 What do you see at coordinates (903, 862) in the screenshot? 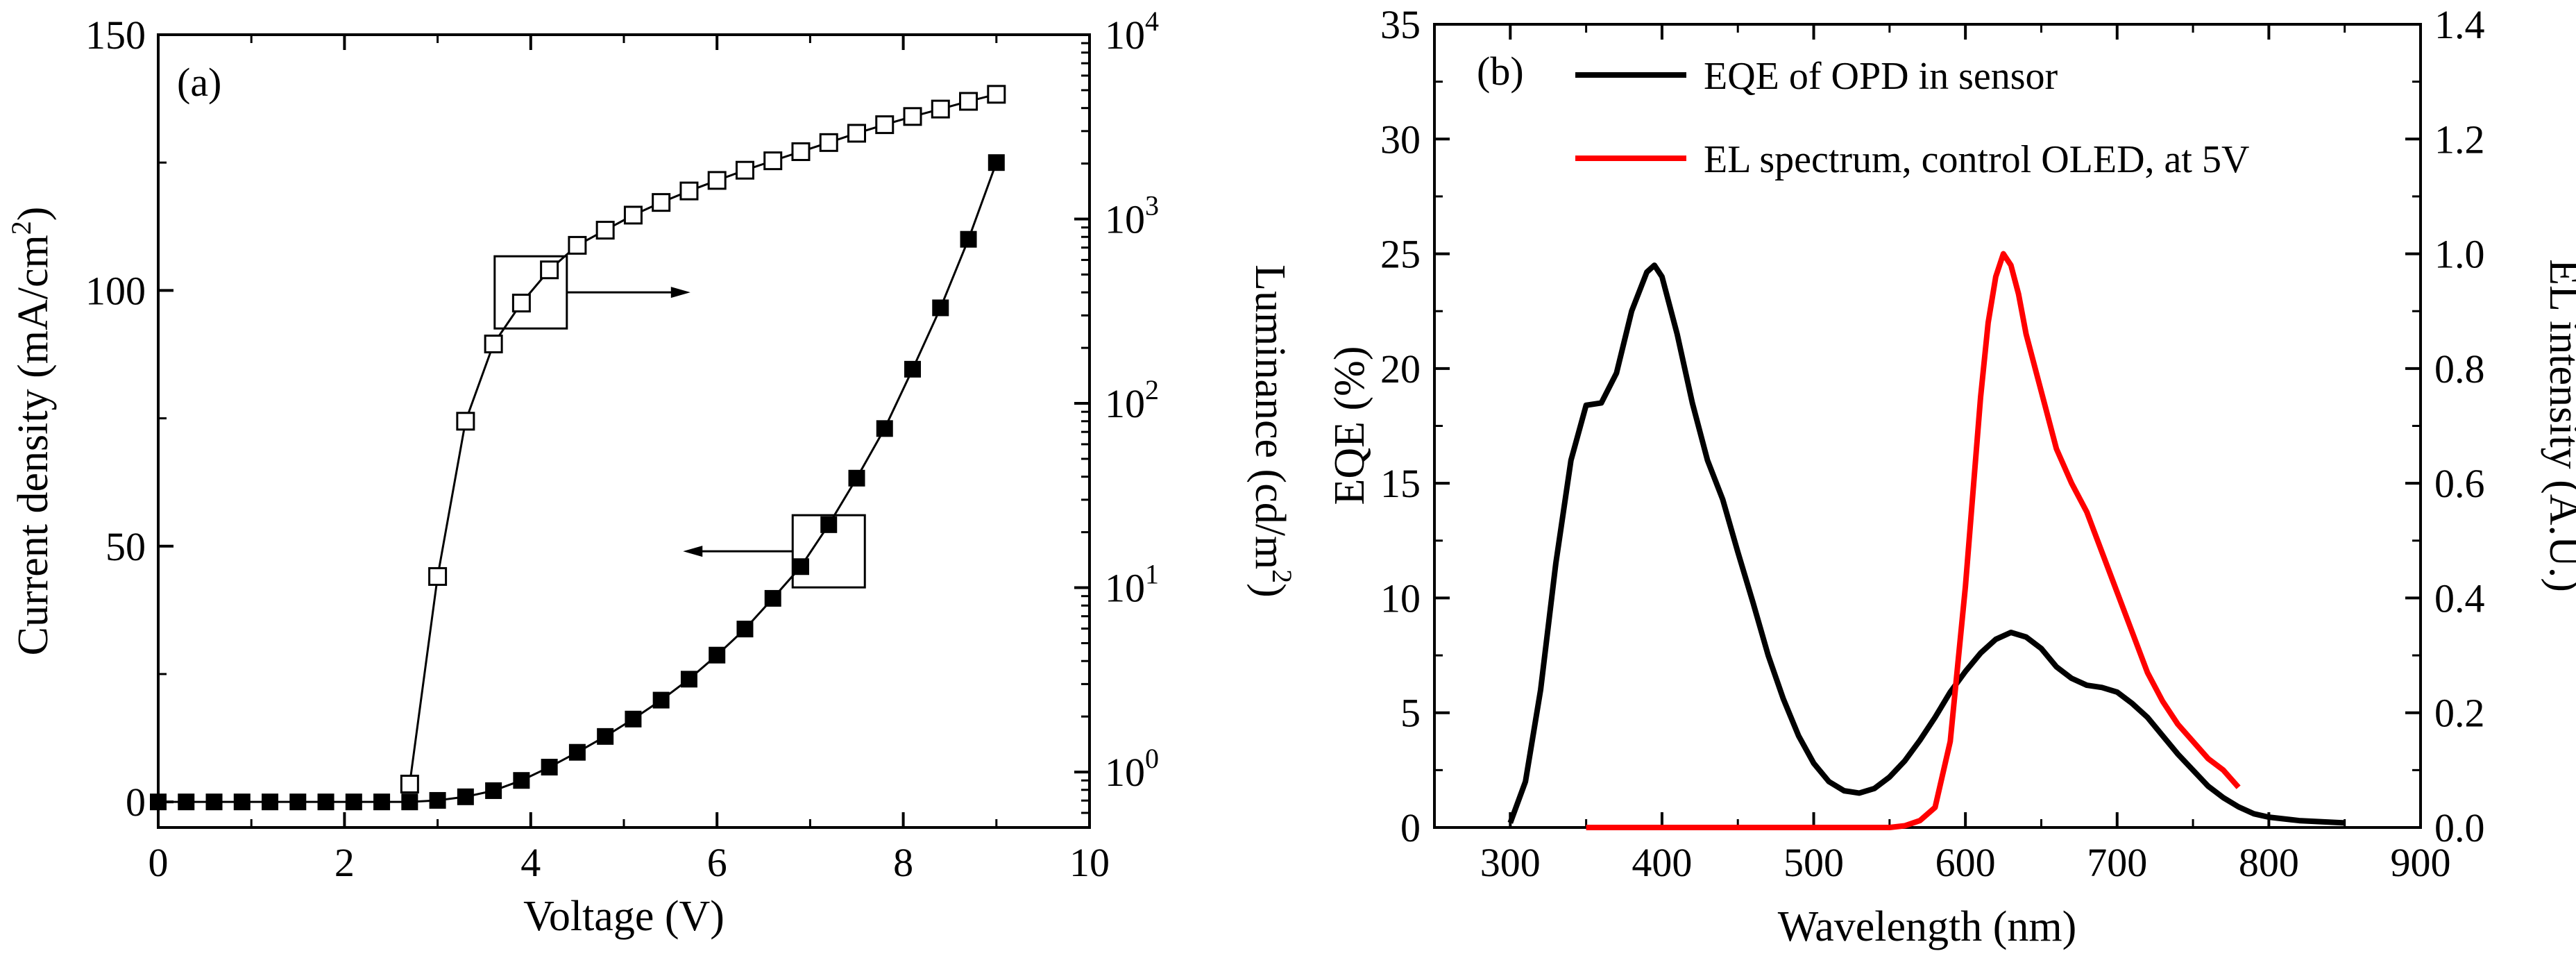
I see `x-tick-label: 8` at bounding box center [903, 862].